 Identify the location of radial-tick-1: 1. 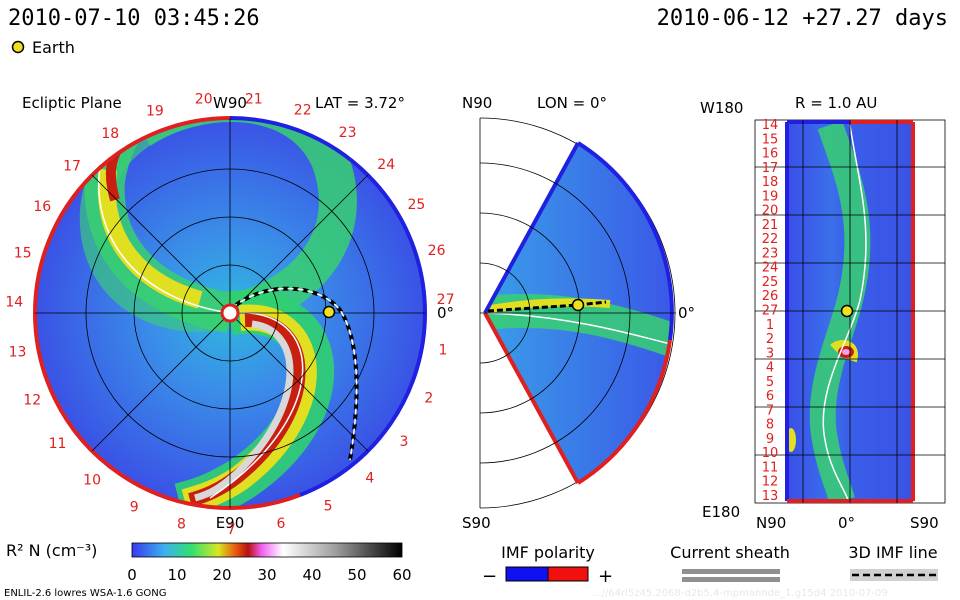
(770, 325).